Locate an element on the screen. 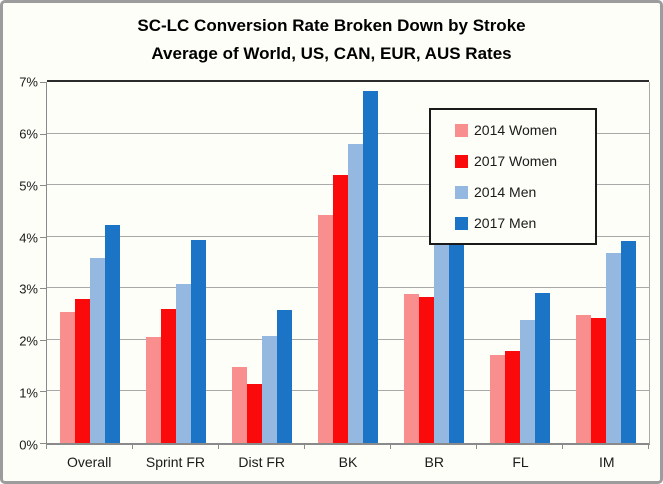 This screenshot has width=663, height=484. bar-2017-men-overall is located at coordinates (112, 334).